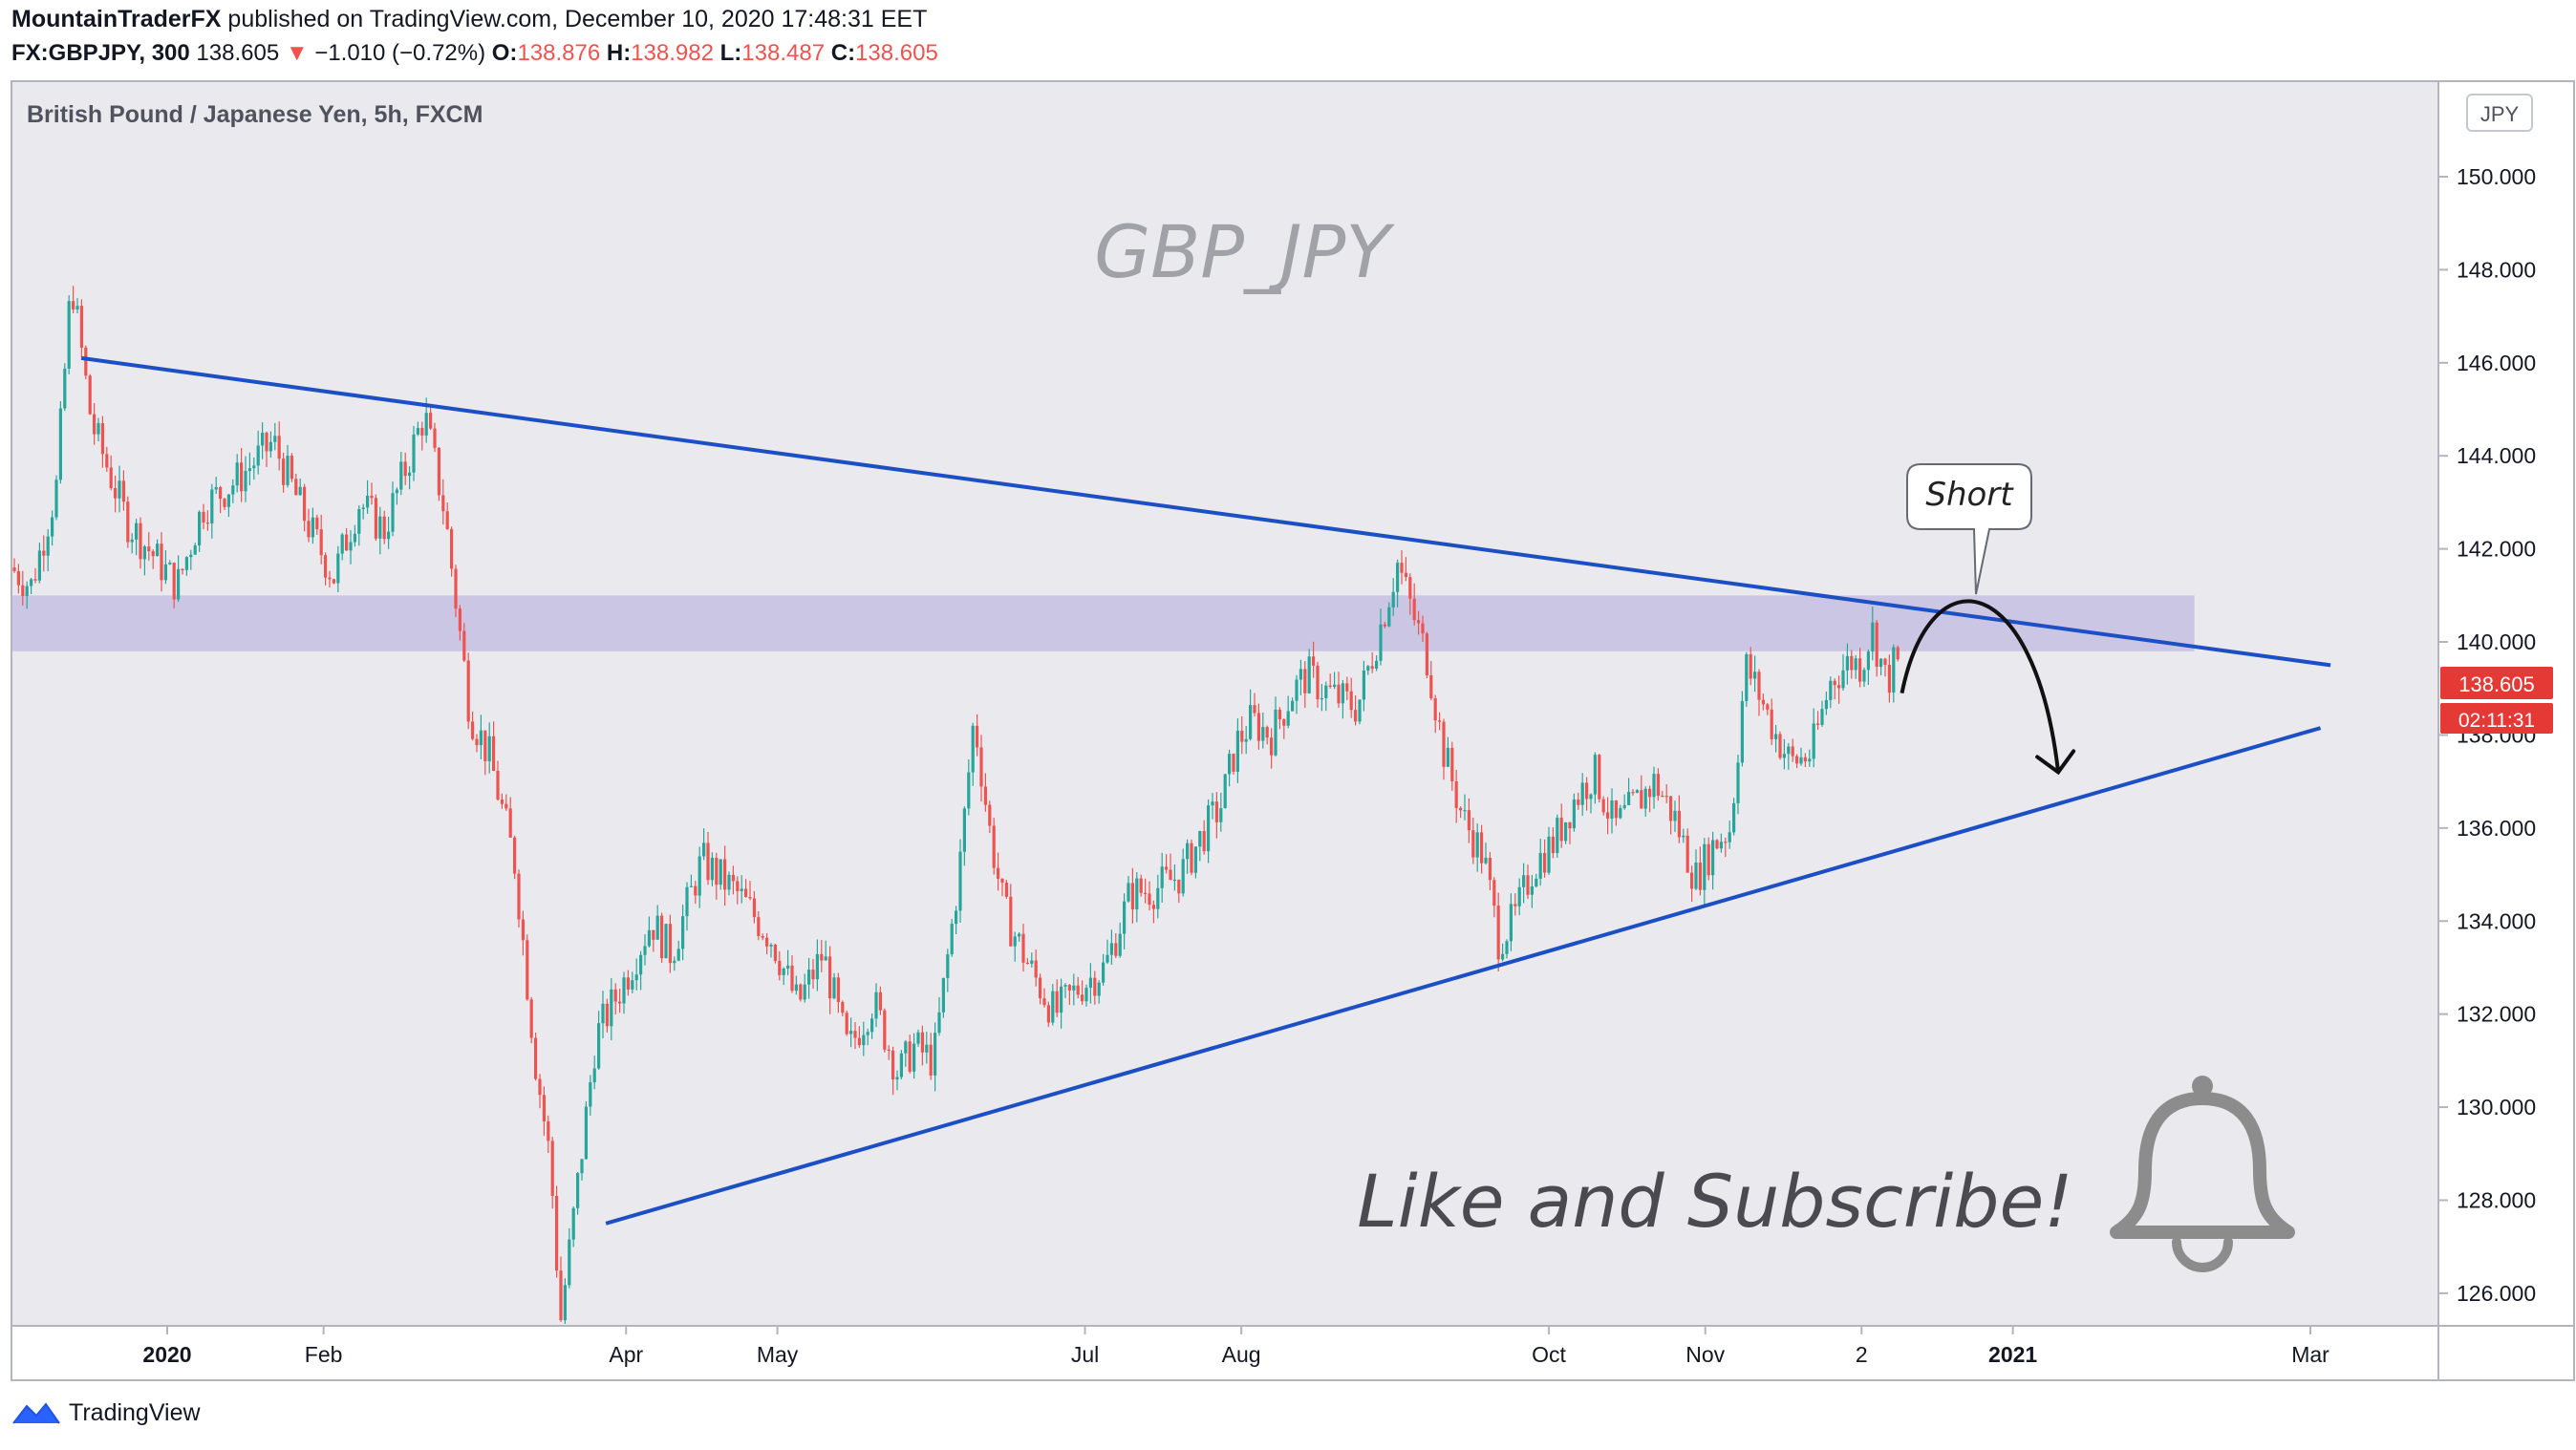 The height and width of the screenshot is (1450, 2576). Describe the element at coordinates (896, 53) in the screenshot. I see `close-value: 138.605` at that location.